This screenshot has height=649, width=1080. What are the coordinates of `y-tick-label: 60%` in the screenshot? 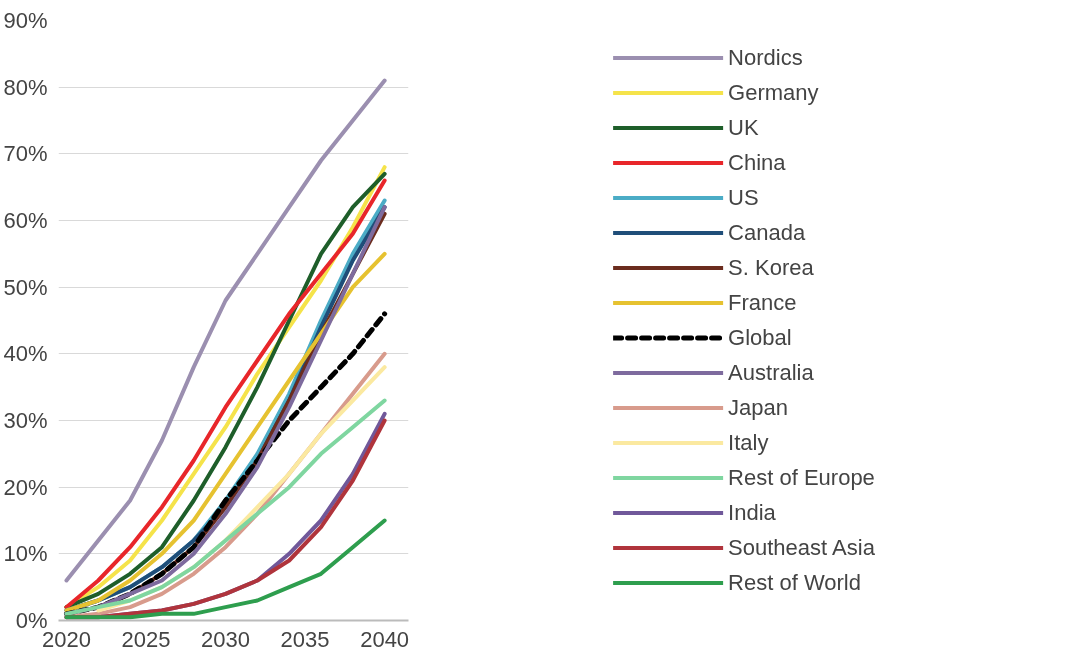 It's located at (25, 220).